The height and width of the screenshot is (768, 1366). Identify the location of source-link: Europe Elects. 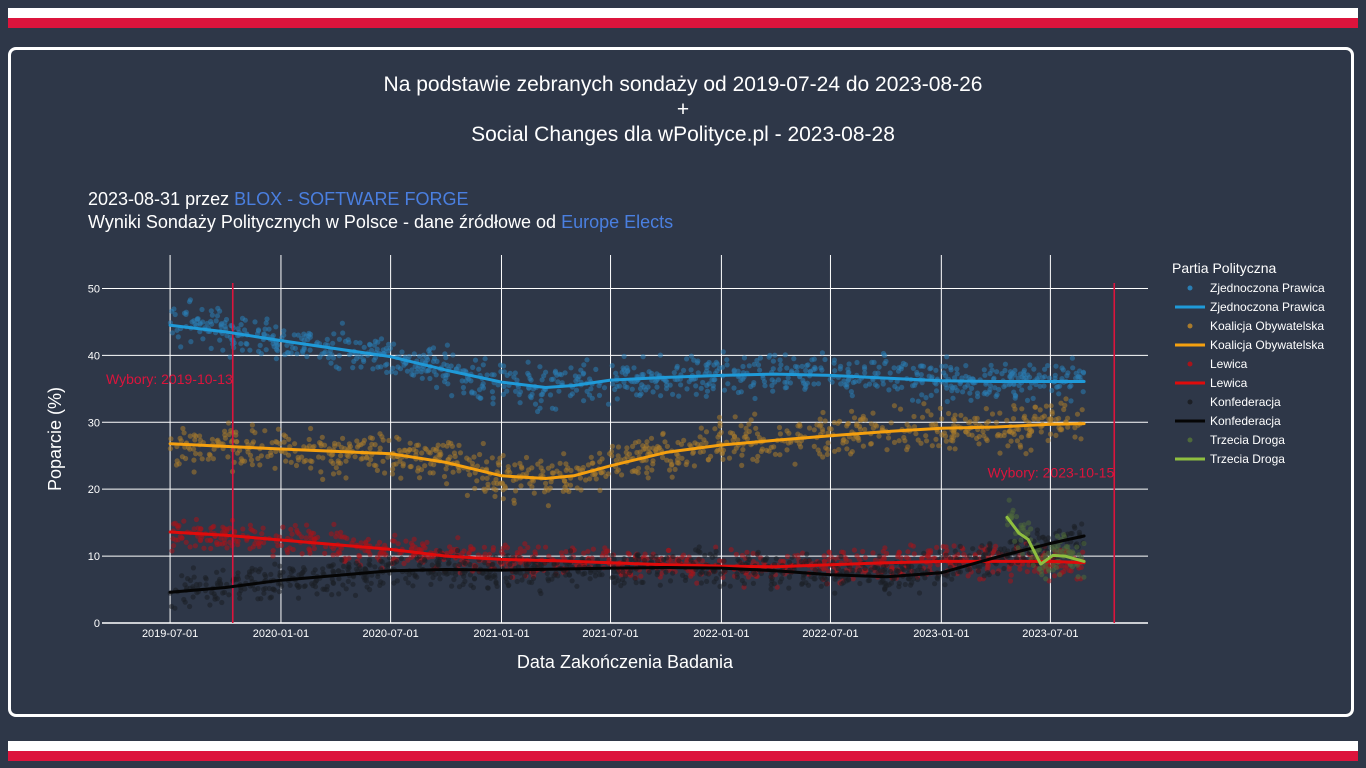
(617, 222).